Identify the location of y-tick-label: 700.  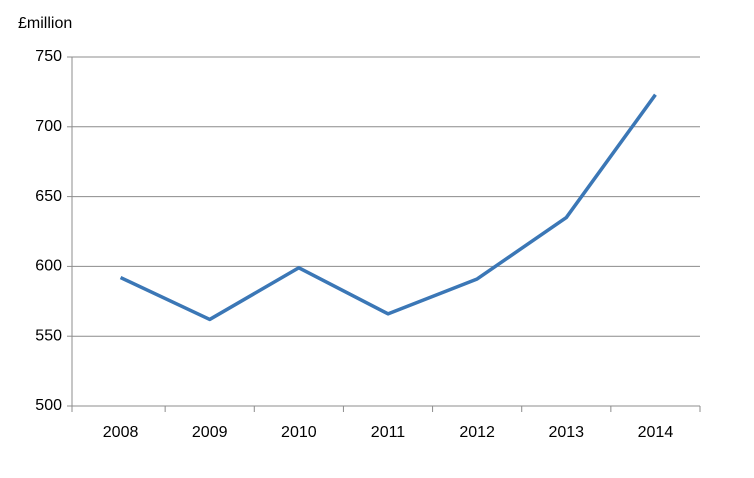
(48, 126).